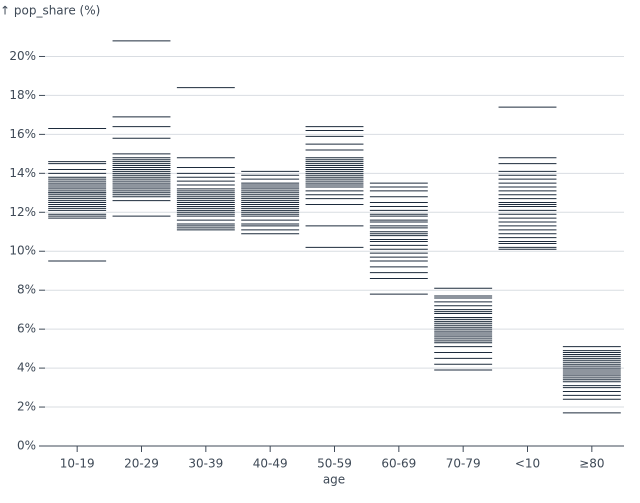 The width and height of the screenshot is (640, 503). Describe the element at coordinates (591, 464) in the screenshot. I see `x-tick-label: ≥80` at that location.